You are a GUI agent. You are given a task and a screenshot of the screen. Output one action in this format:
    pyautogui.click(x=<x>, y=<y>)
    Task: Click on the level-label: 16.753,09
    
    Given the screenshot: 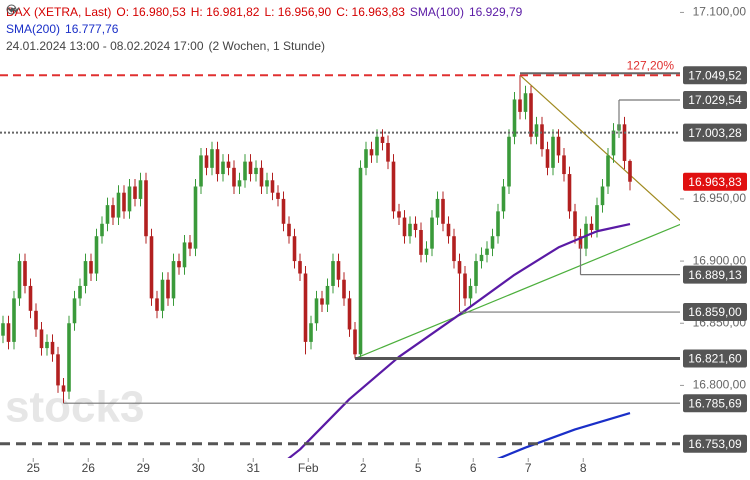 What is the action you would take?
    pyautogui.click(x=715, y=444)
    